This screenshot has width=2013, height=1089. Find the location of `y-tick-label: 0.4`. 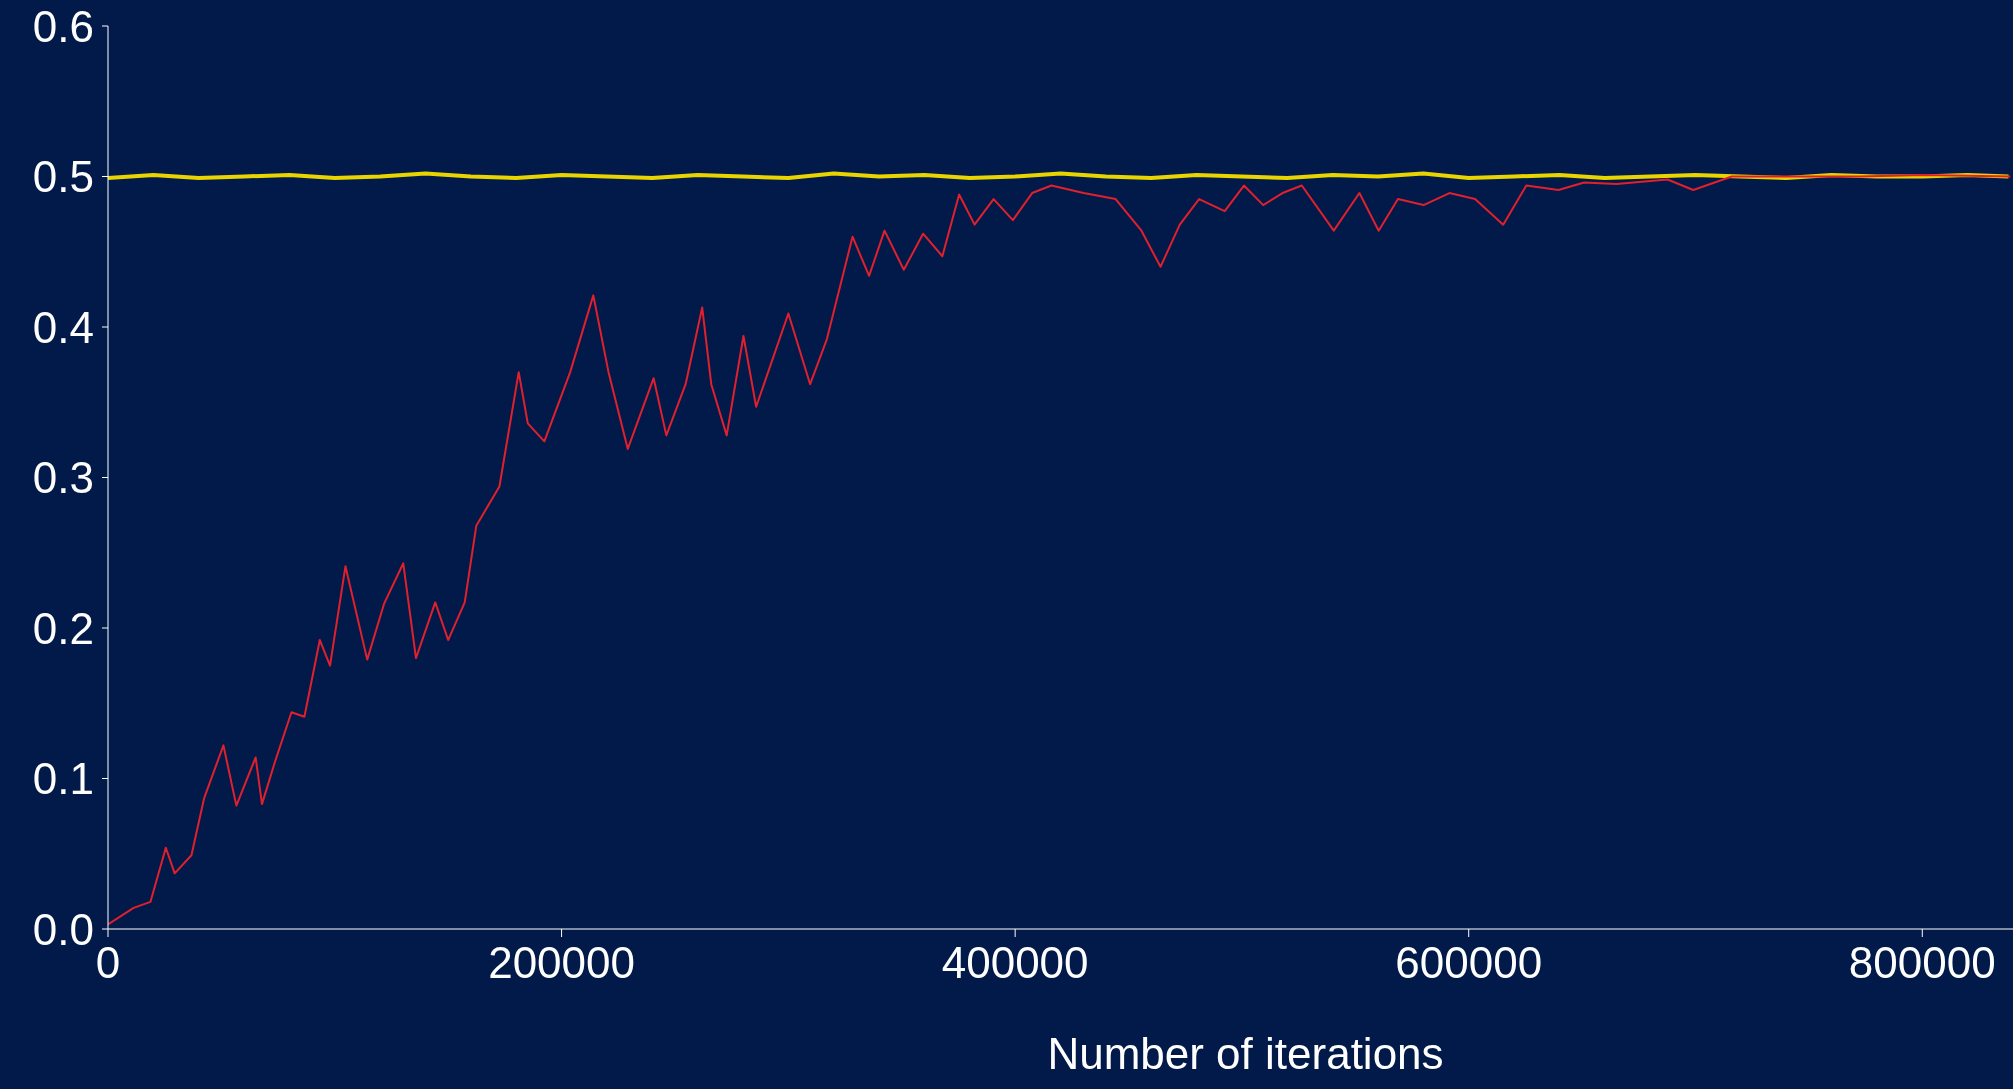

y-tick-label: 0.4 is located at coordinates (63, 327).